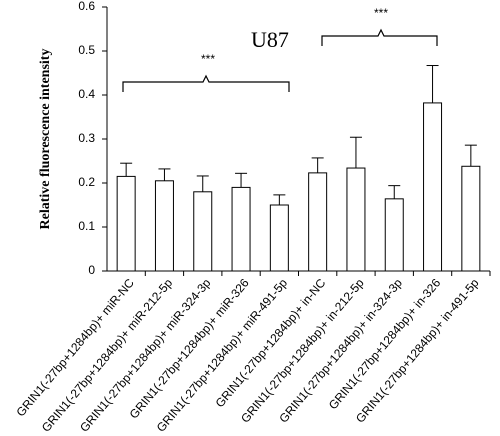  I want to click on y-tick-label: 0.3, so click(86, 138).